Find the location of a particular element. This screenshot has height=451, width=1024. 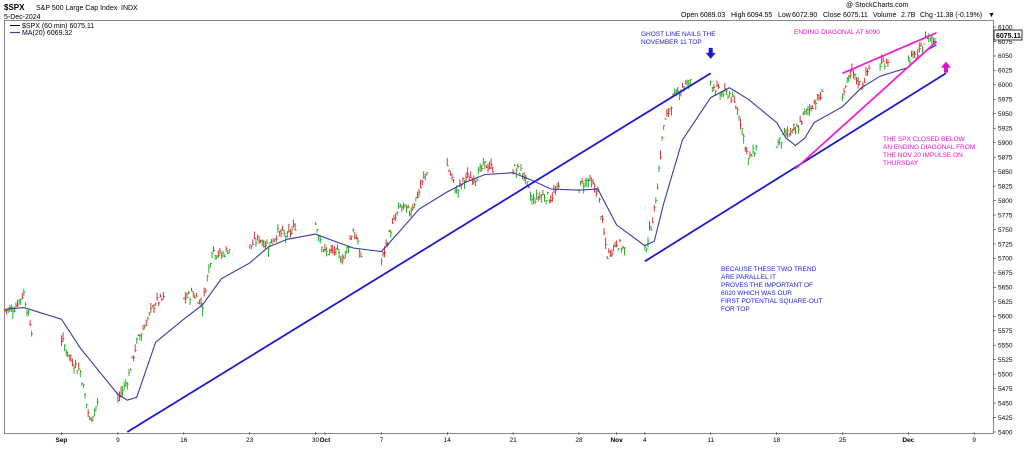

x-tick-label: Sep is located at coordinates (61, 440).